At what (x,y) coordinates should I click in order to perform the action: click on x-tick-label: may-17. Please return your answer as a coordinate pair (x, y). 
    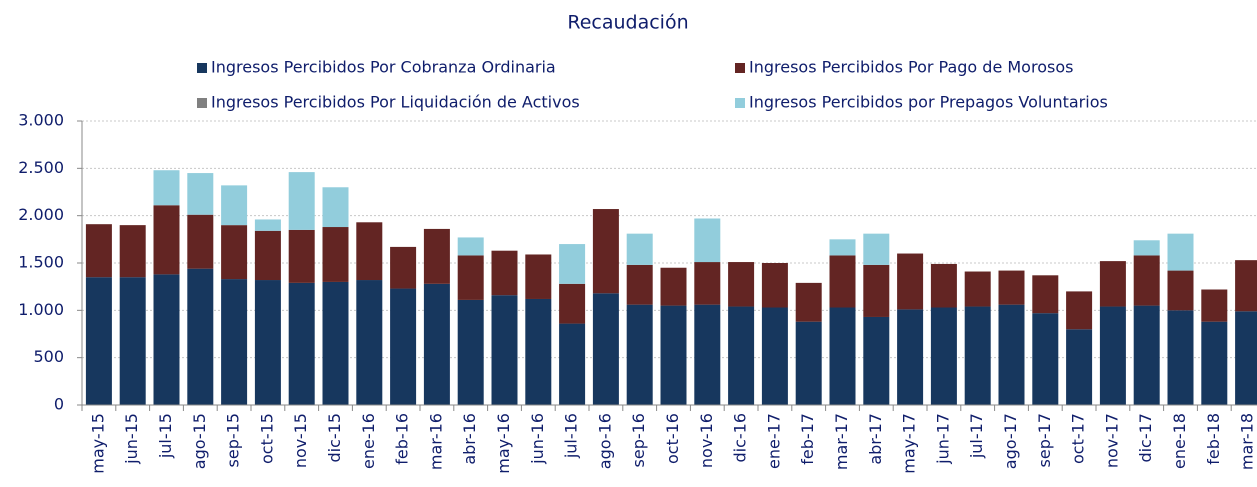
    Looking at the image, I should click on (909, 443).